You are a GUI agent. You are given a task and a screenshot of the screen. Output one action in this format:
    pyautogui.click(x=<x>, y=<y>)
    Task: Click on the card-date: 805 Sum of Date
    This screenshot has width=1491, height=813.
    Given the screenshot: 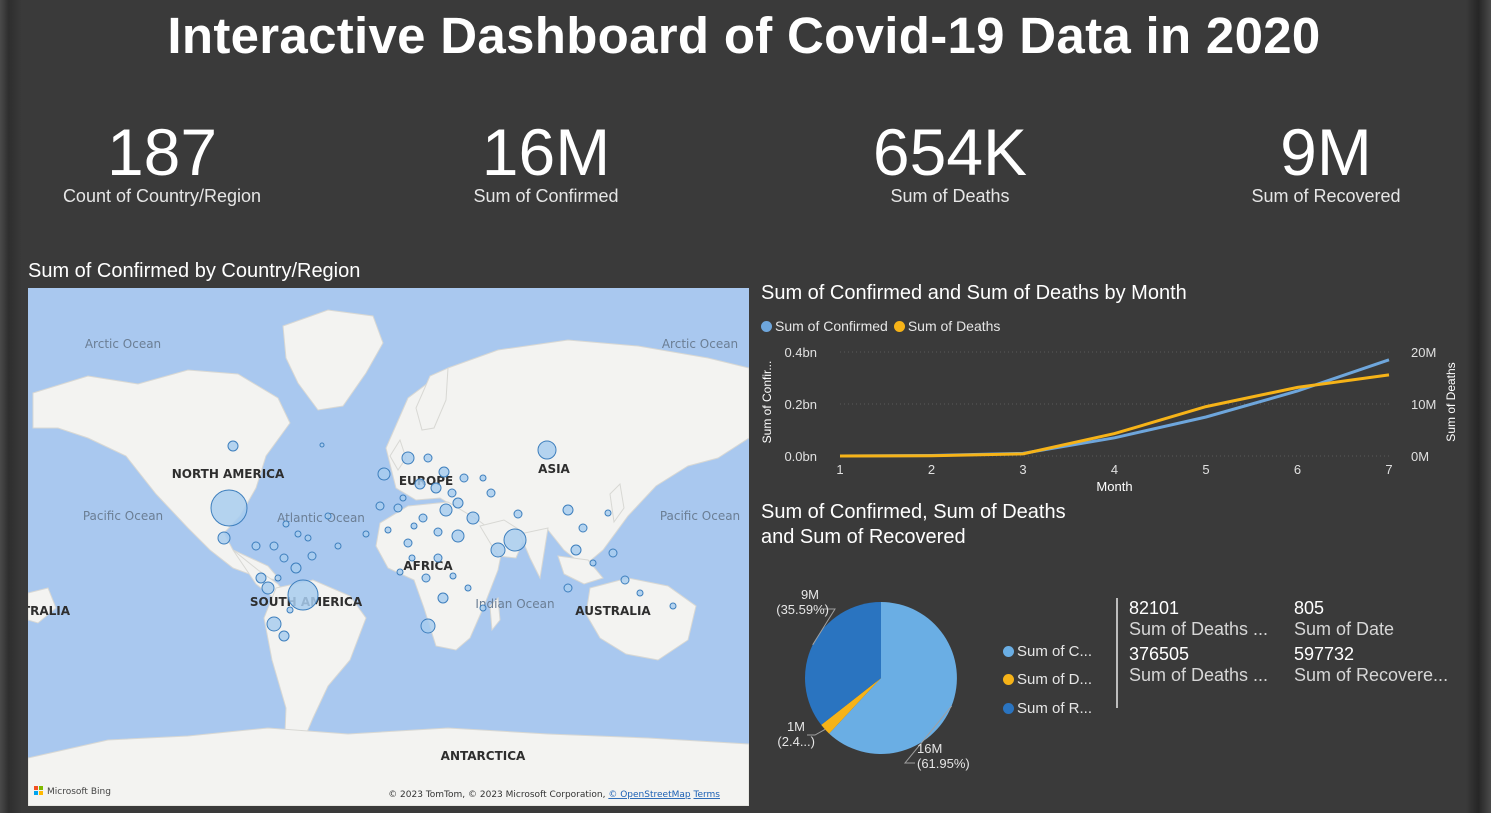 What is the action you would take?
    pyautogui.click(x=1344, y=619)
    